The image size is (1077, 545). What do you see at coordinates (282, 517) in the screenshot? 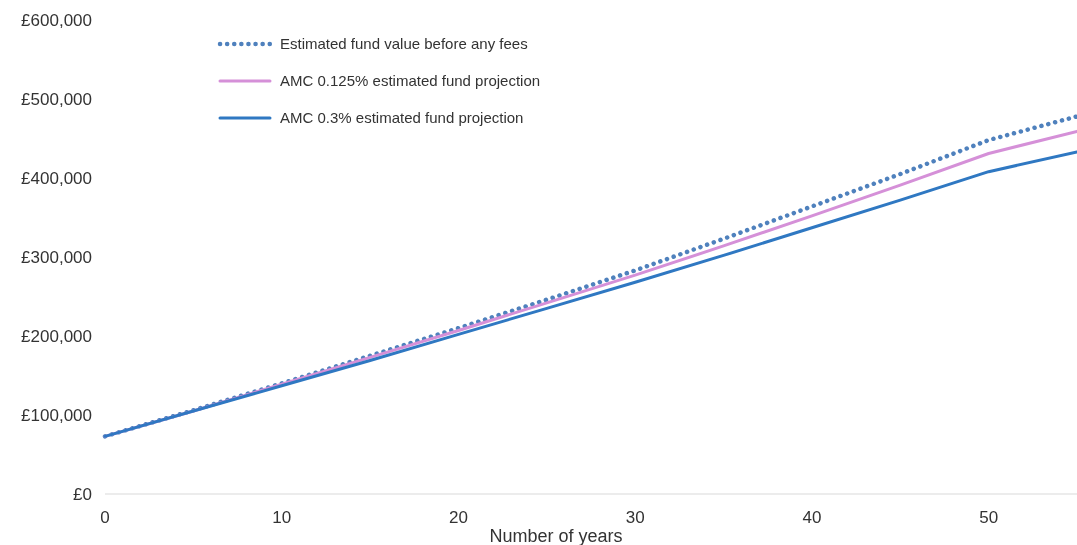
I see `x-tick-label: 10` at bounding box center [282, 517].